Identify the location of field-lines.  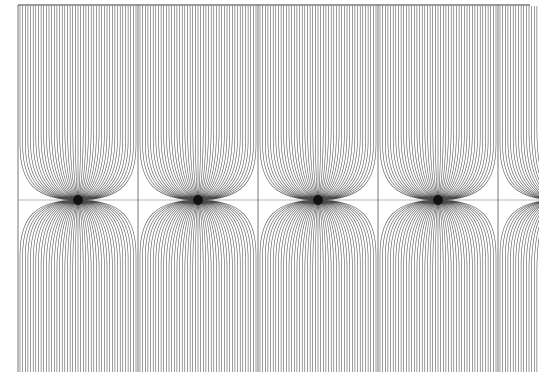
(519, 189).